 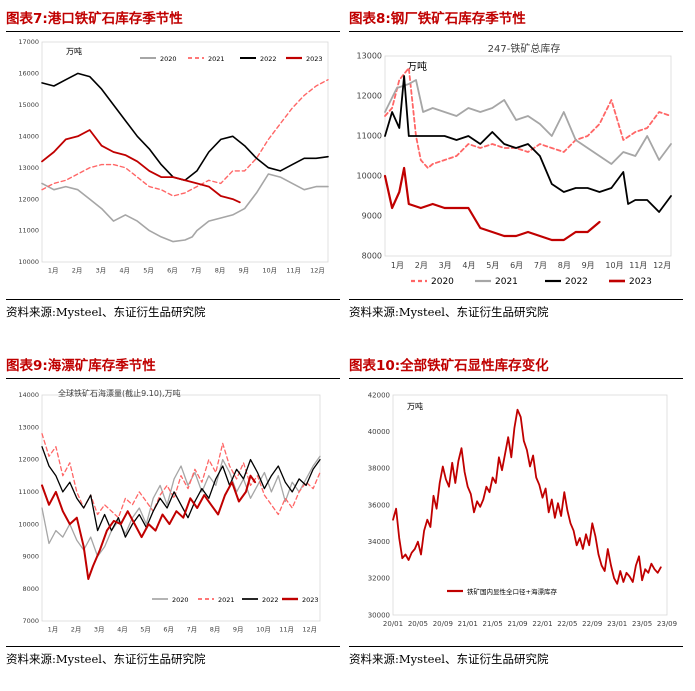 What do you see at coordinates (30, 557) in the screenshot?
I see `y-tick-label: 9000` at bounding box center [30, 557].